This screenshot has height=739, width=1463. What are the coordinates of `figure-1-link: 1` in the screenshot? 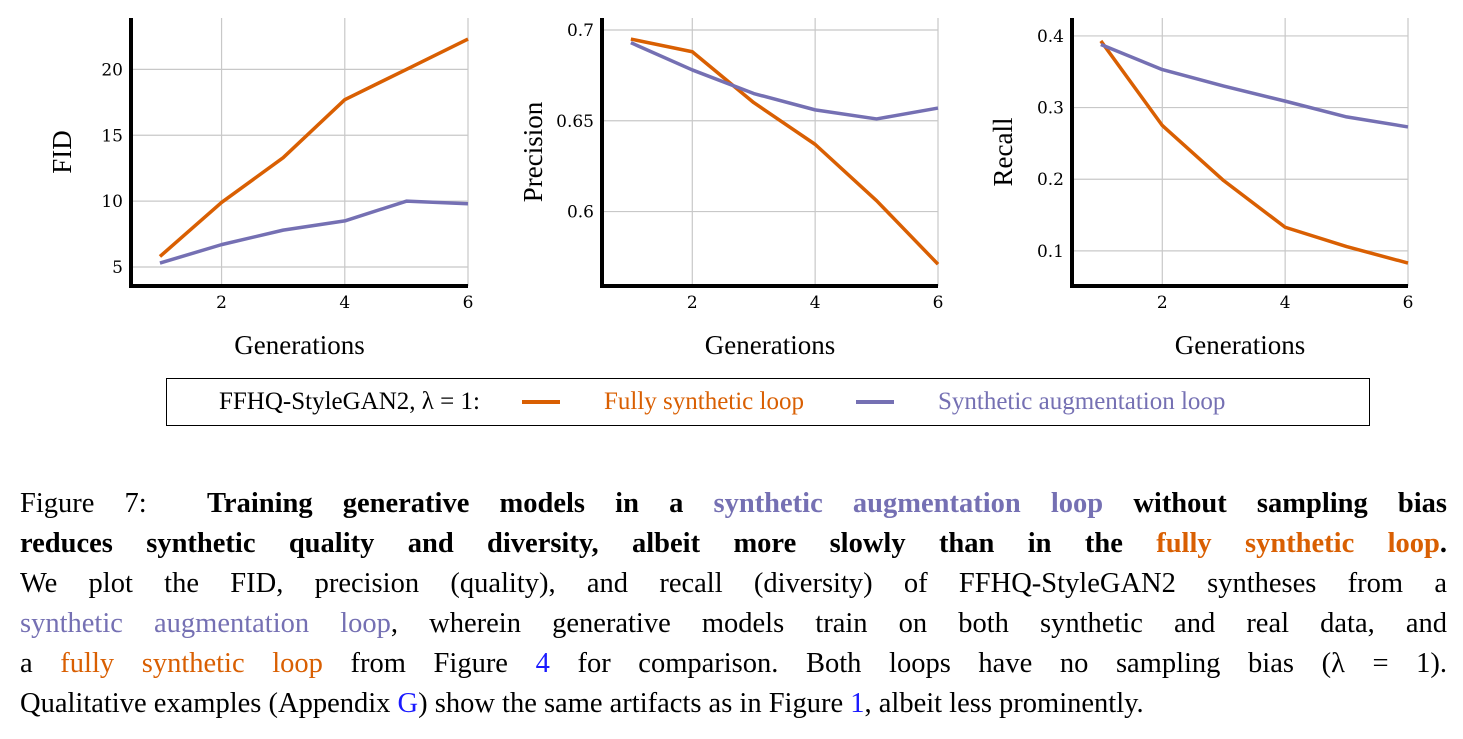 It's located at (857, 703).